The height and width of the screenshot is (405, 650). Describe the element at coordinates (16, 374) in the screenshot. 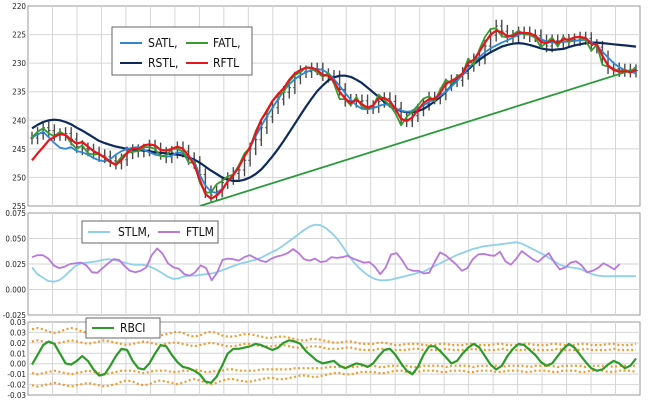

I see `y-tick-label: -0.01` at that location.